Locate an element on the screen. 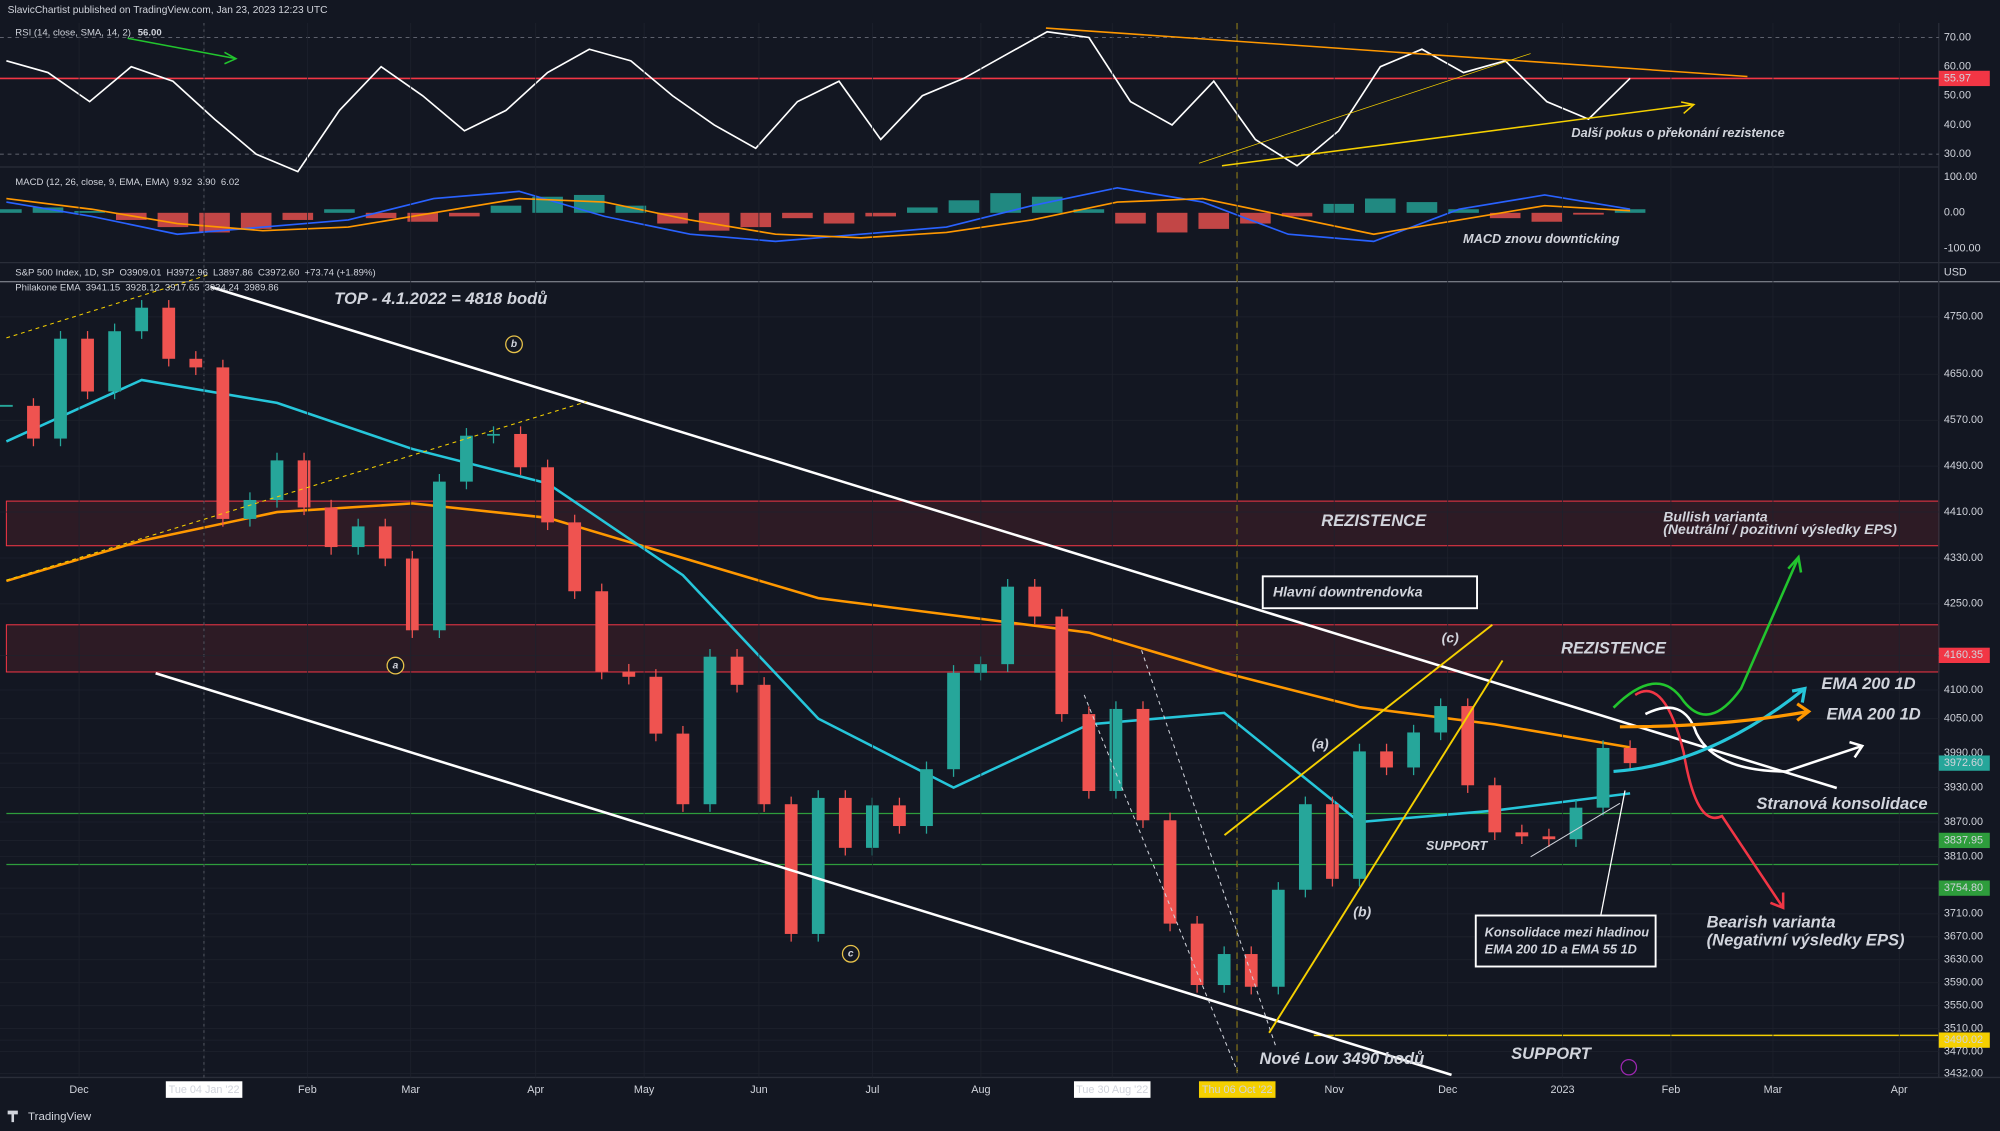 The image size is (2000, 1131). x-tick-label: Feb is located at coordinates (307, 1090).